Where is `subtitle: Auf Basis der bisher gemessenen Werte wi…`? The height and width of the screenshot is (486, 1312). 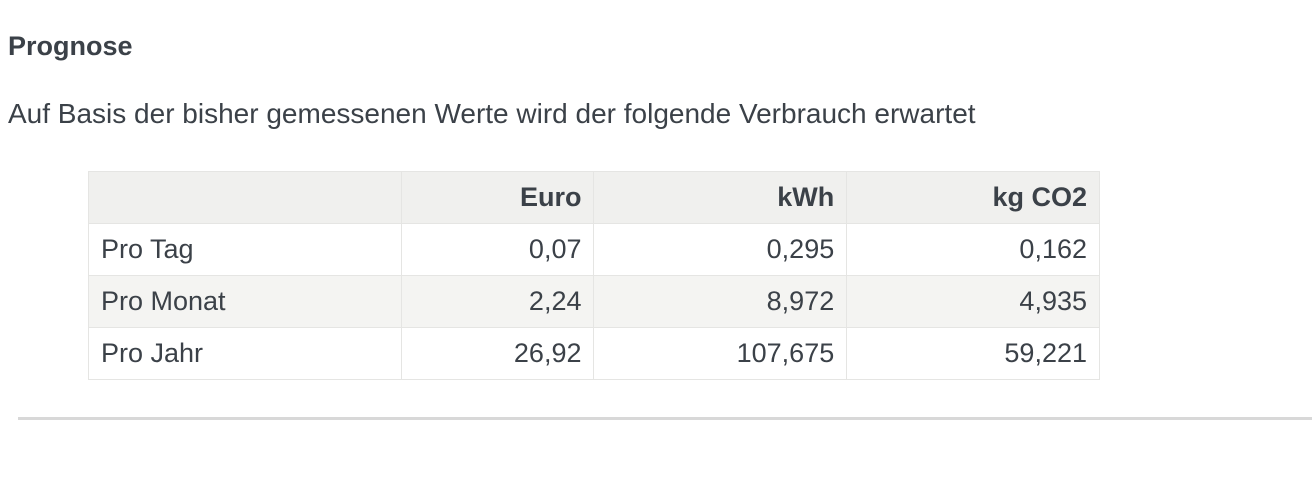
subtitle: Auf Basis der bisher gemessenen Werte wi… is located at coordinates (492, 114).